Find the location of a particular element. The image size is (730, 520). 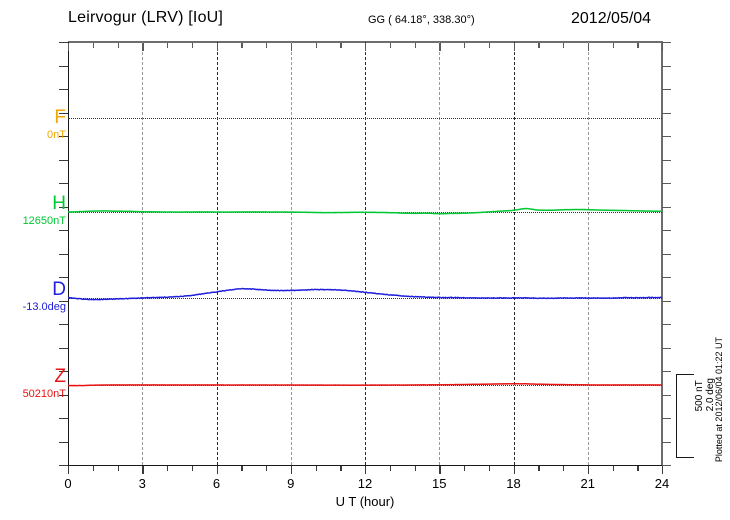

scale-bar-nt: 500 nT is located at coordinates (699, 396).